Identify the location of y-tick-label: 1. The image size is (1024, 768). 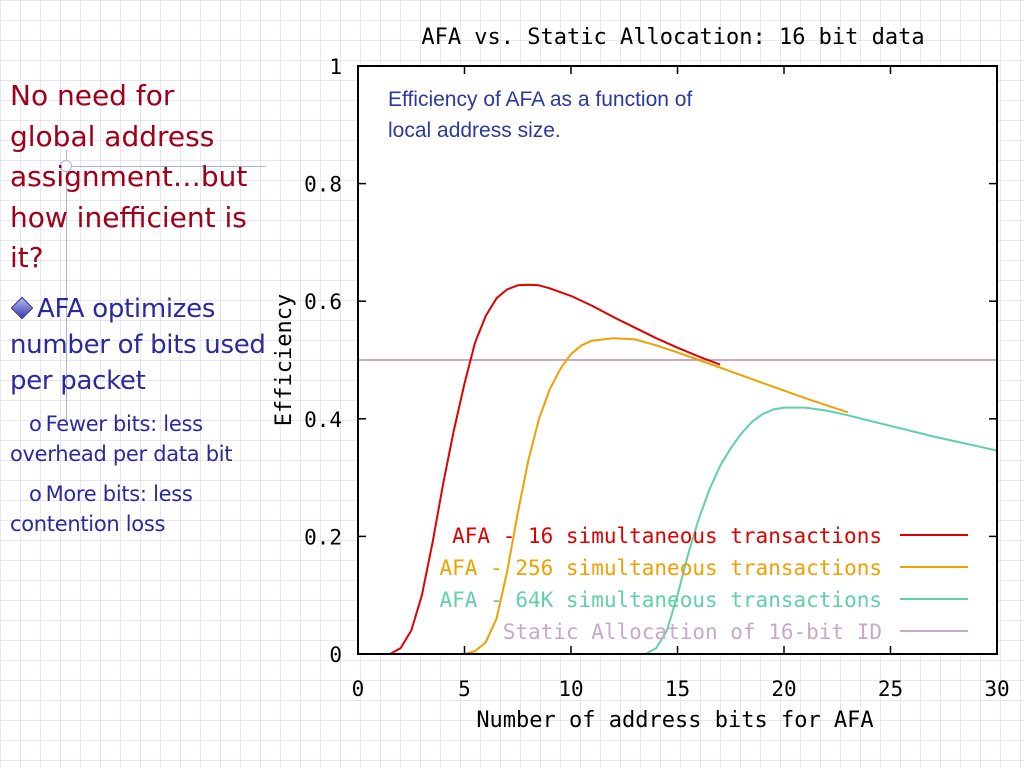
(335, 67).